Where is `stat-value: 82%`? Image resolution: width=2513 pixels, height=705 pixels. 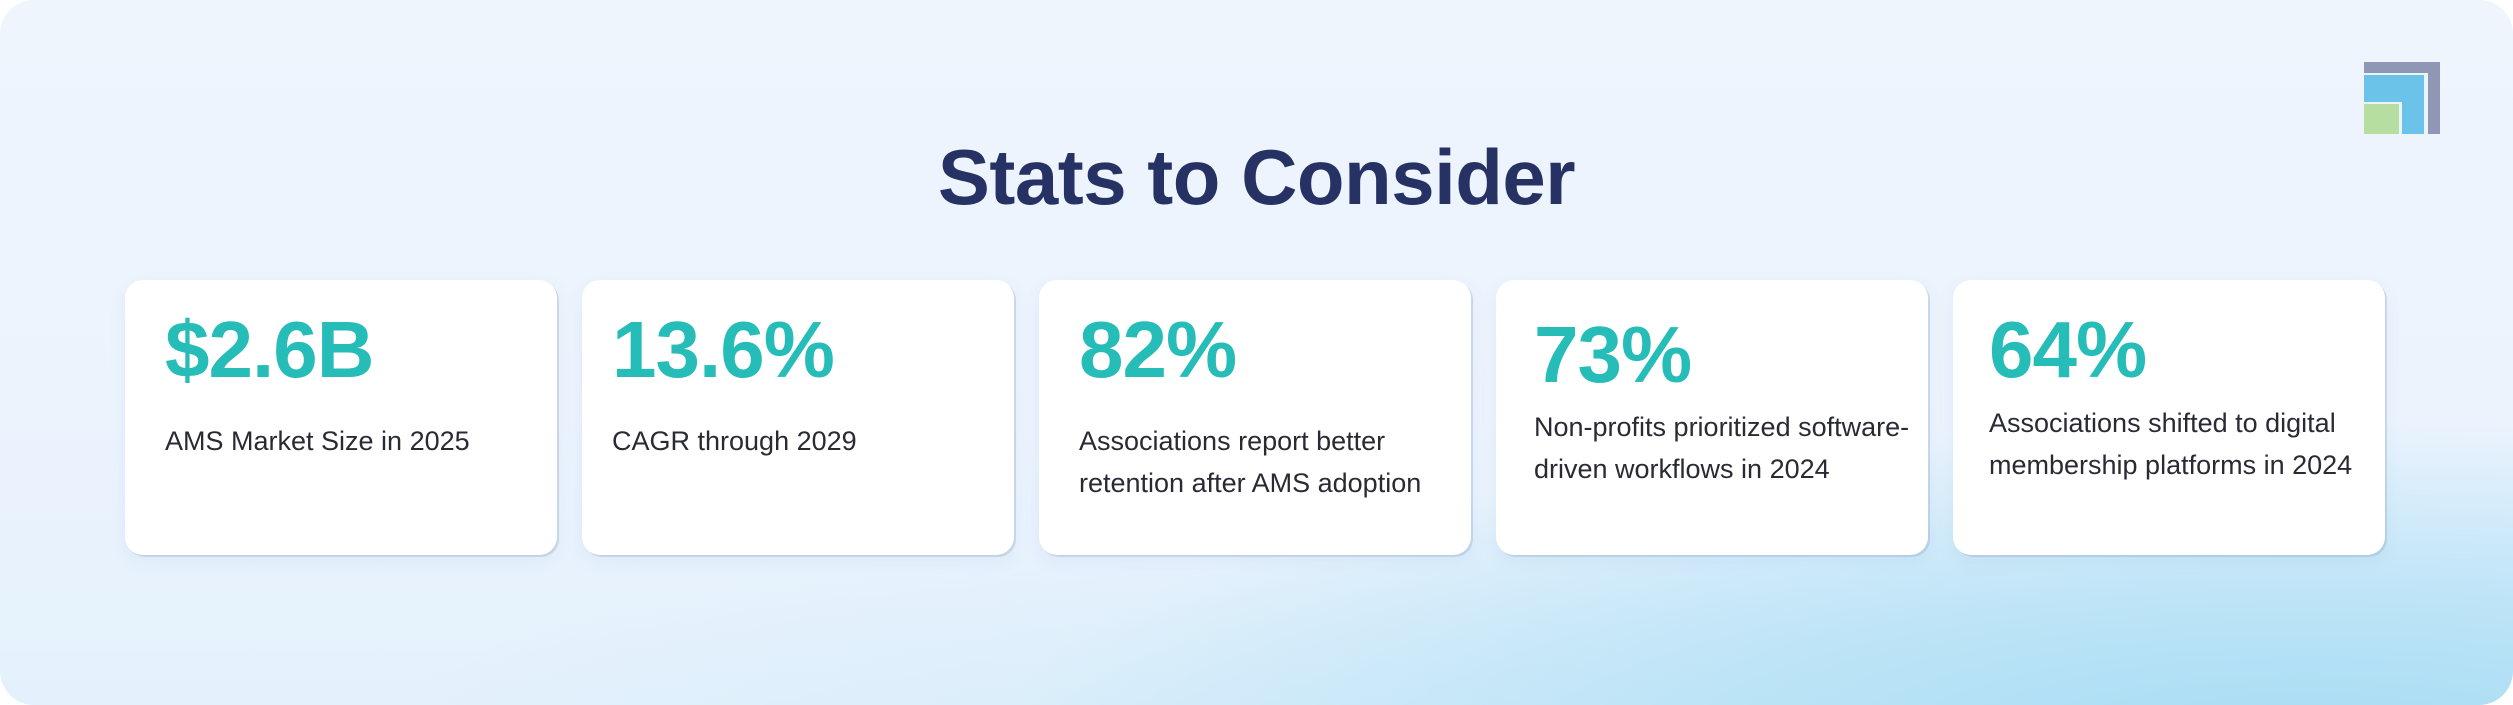 stat-value: 82% is located at coordinates (1158, 349).